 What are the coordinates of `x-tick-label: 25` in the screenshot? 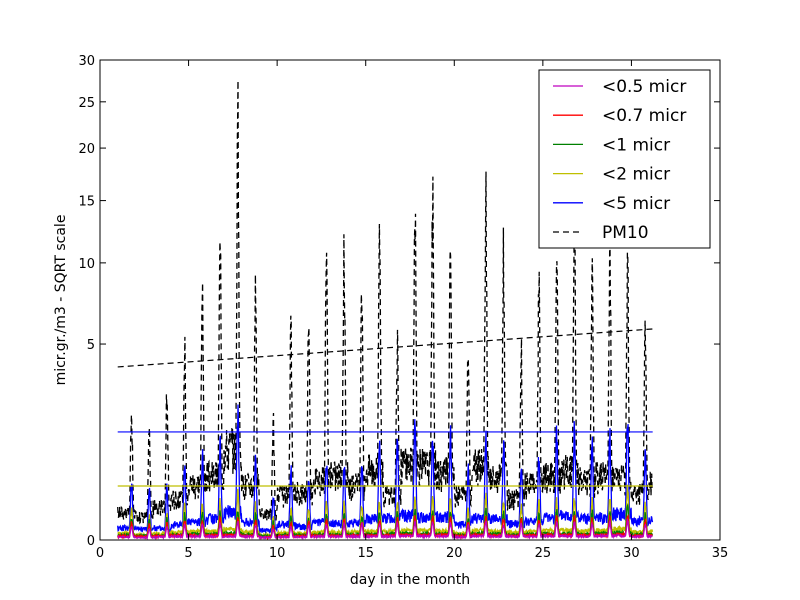 It's located at (543, 553).